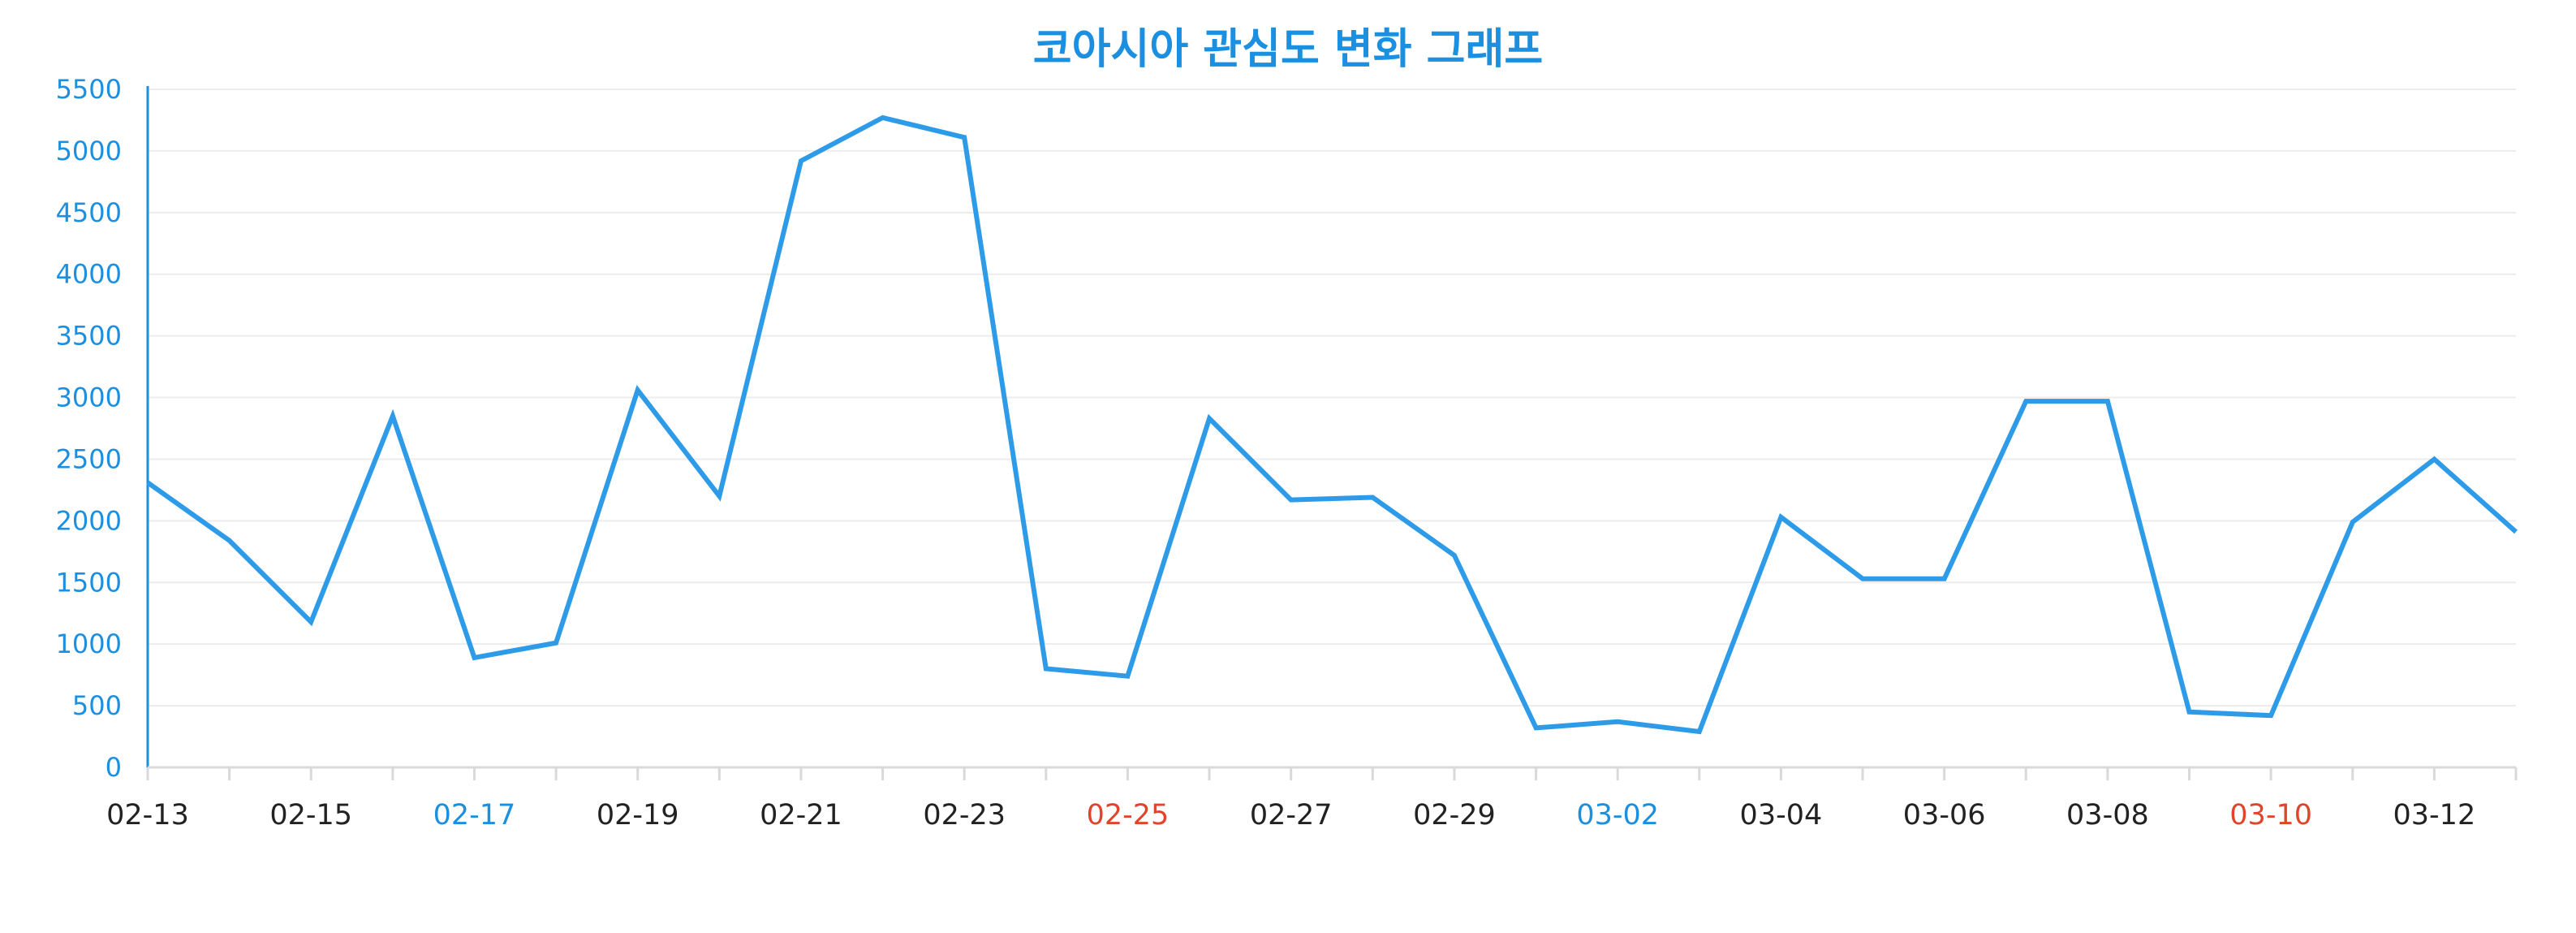 This screenshot has height=933, width=2576. What do you see at coordinates (1618, 815) in the screenshot?
I see `x-tick-label: 03-02` at bounding box center [1618, 815].